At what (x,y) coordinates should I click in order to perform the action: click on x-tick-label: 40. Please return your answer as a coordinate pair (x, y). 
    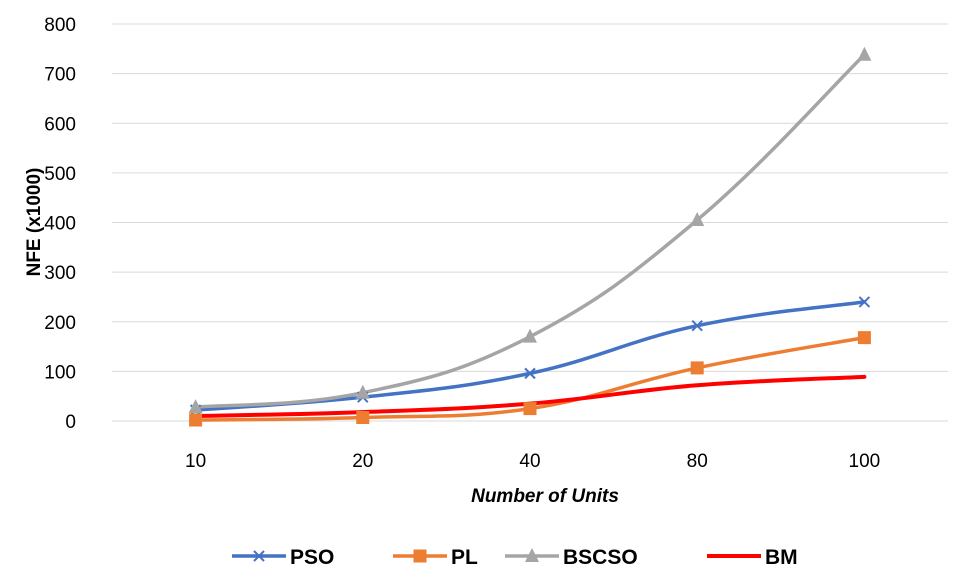
    Looking at the image, I should click on (529, 461).